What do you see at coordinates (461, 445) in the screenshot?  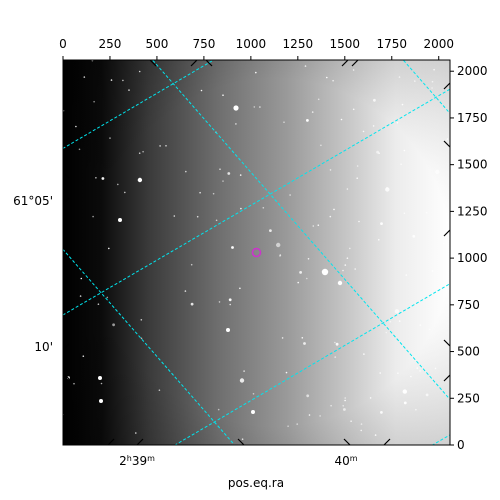 I see `right-tick-label-0: 0` at bounding box center [461, 445].